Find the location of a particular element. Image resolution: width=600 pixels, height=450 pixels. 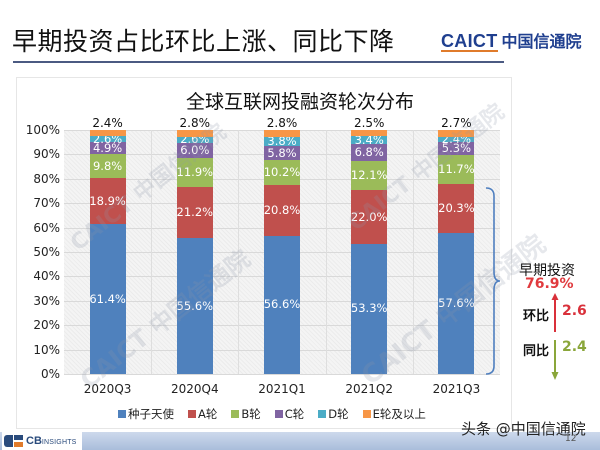

legend-label: E轮及以上 is located at coordinates (399, 414).